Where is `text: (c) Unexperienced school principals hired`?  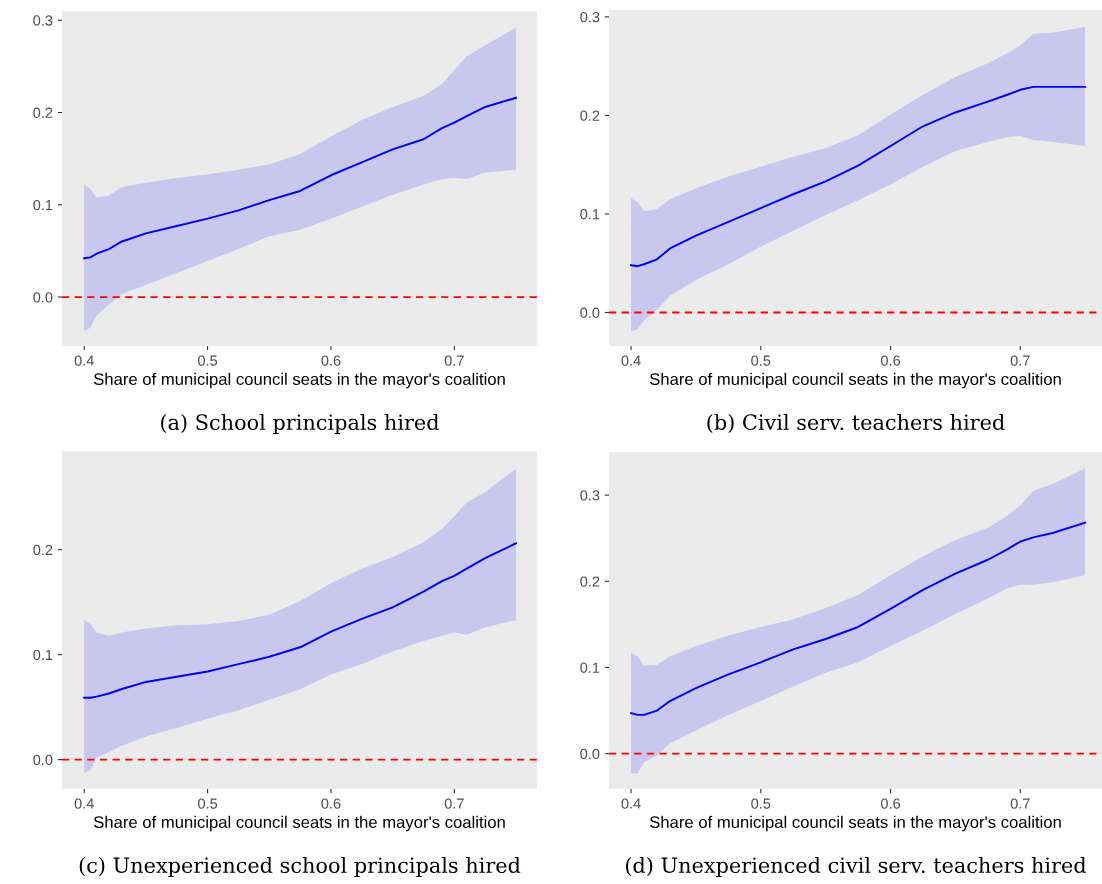
text: (c) Unexperienced school principals hired is located at coordinates (300, 867).